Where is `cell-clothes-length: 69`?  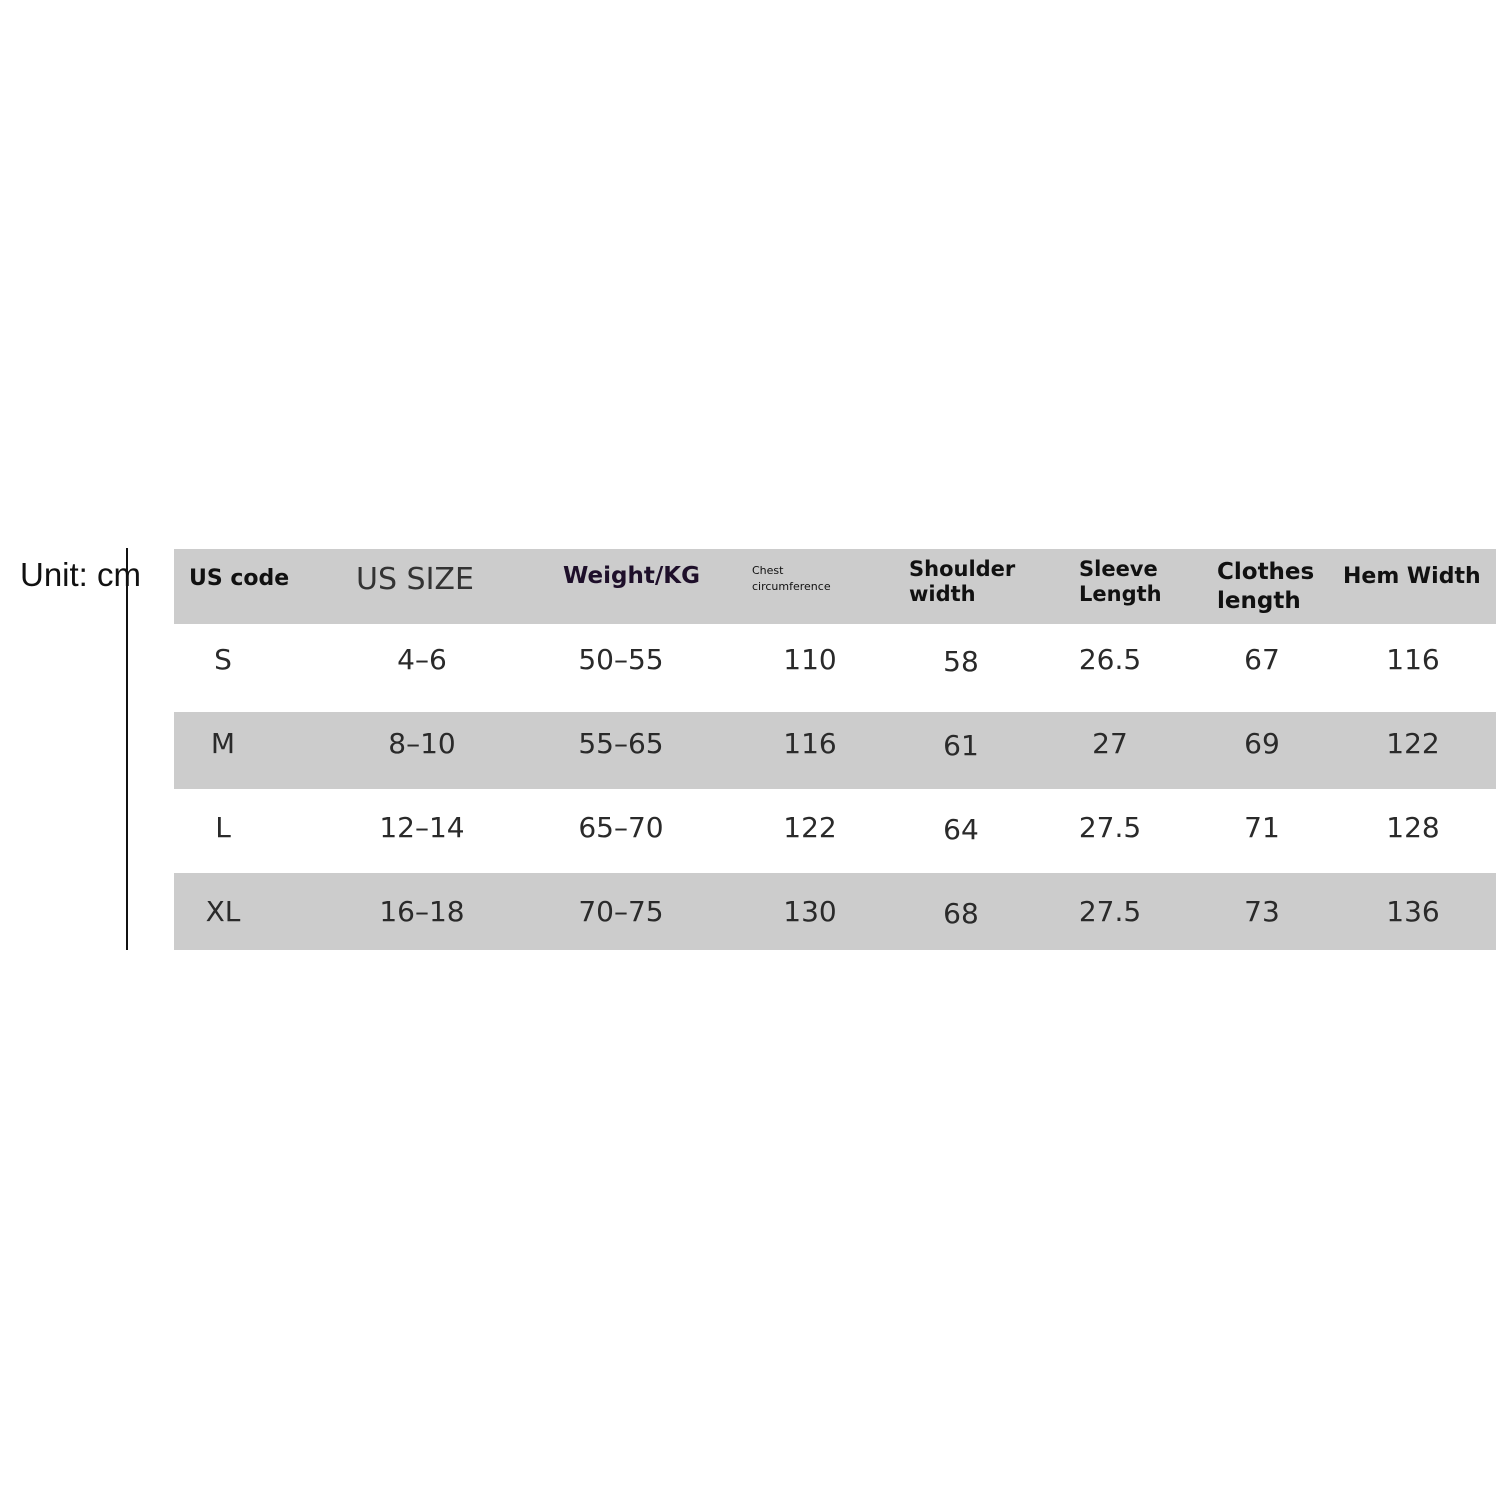
cell-clothes-length: 69 is located at coordinates (1262, 743).